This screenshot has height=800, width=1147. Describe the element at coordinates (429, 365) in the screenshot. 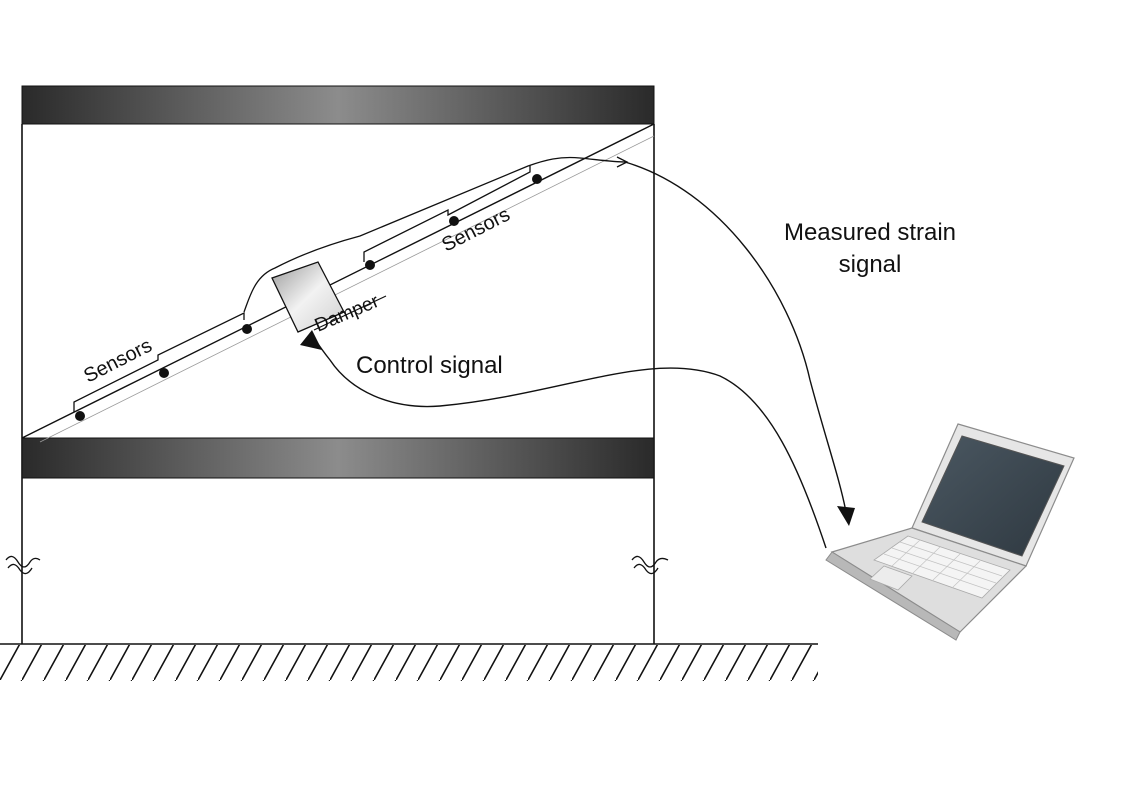

I see `control-signal-label: Control signal` at that location.